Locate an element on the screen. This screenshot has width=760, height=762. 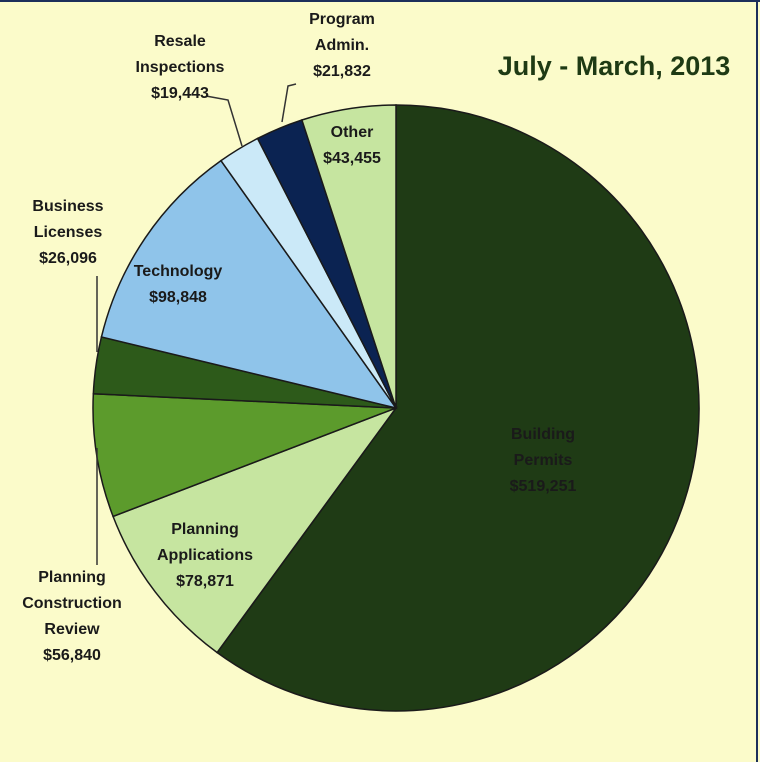
slice-label: Technology is located at coordinates (178, 271).